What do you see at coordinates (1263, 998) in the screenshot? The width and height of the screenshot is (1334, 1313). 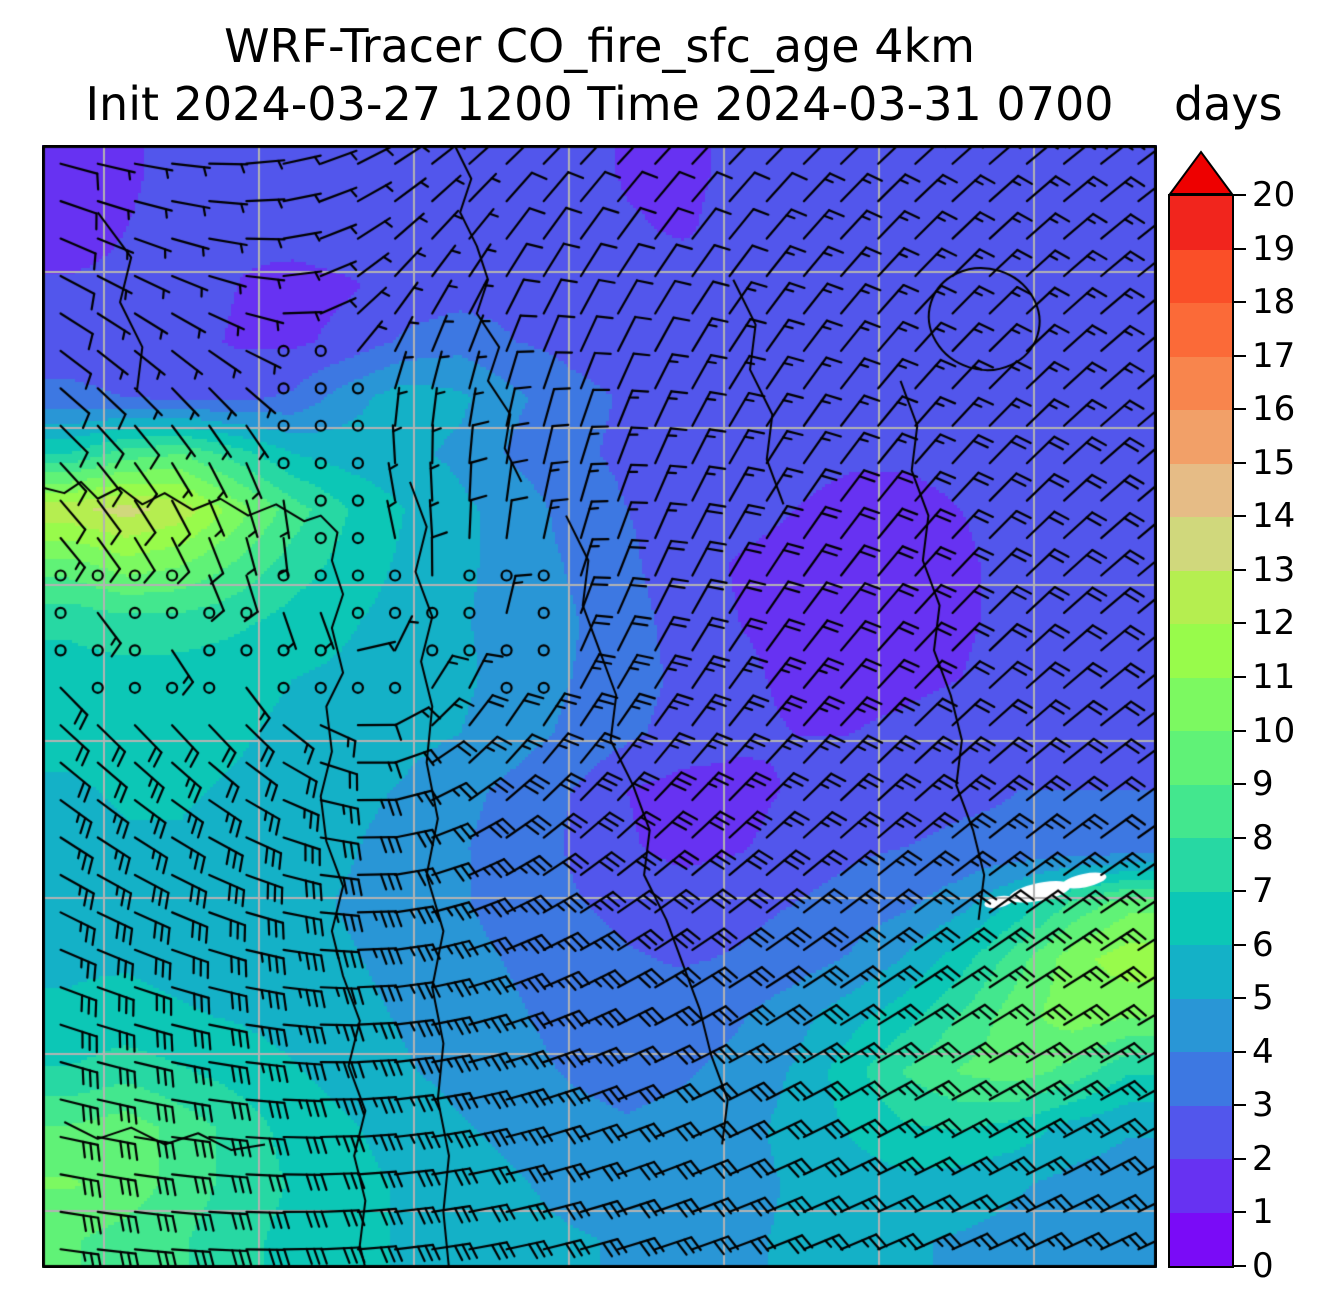 I see `colorbar-tick-label: 5` at bounding box center [1263, 998].